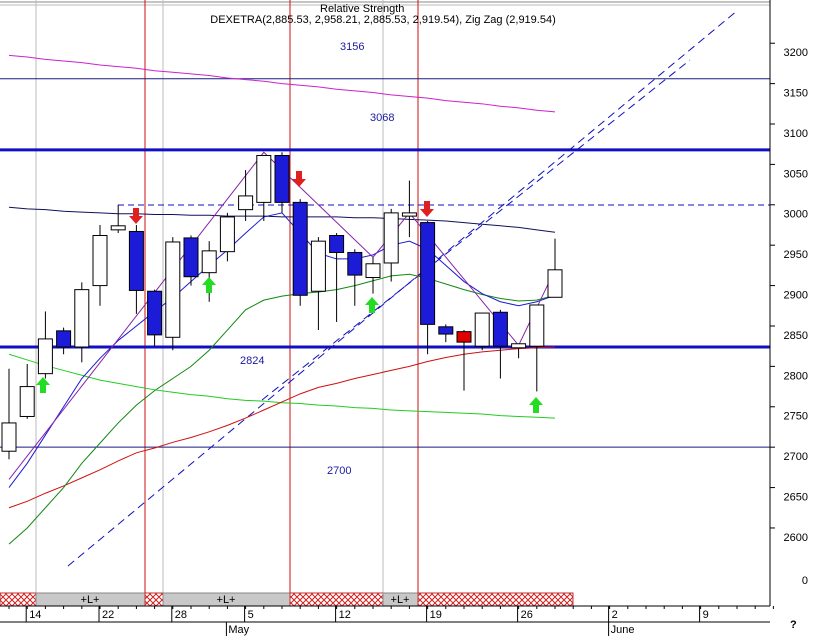  What do you see at coordinates (345, 615) in the screenshot?
I see `x-tick-label: 12` at bounding box center [345, 615].